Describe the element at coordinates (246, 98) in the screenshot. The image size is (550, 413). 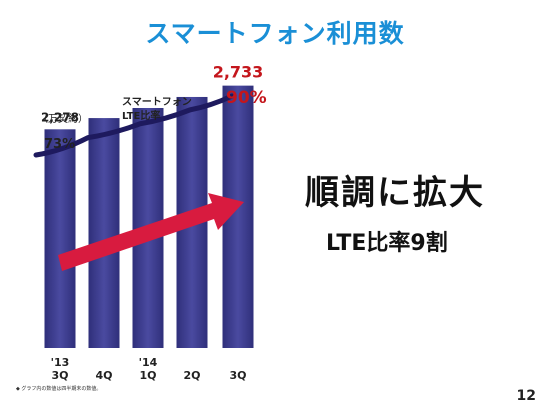
I see `lte-end-value: 90%` at that location.